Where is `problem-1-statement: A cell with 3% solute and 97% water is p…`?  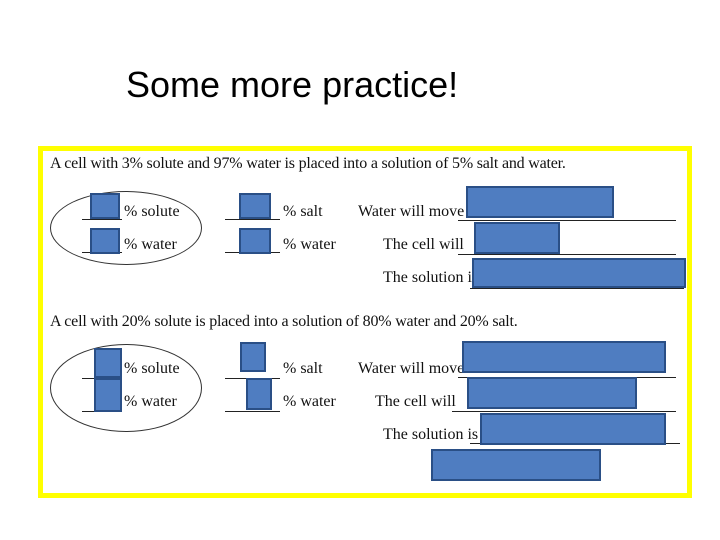
problem-1-statement: A cell with 3% solute and 97% water is p… is located at coordinates (308, 163).